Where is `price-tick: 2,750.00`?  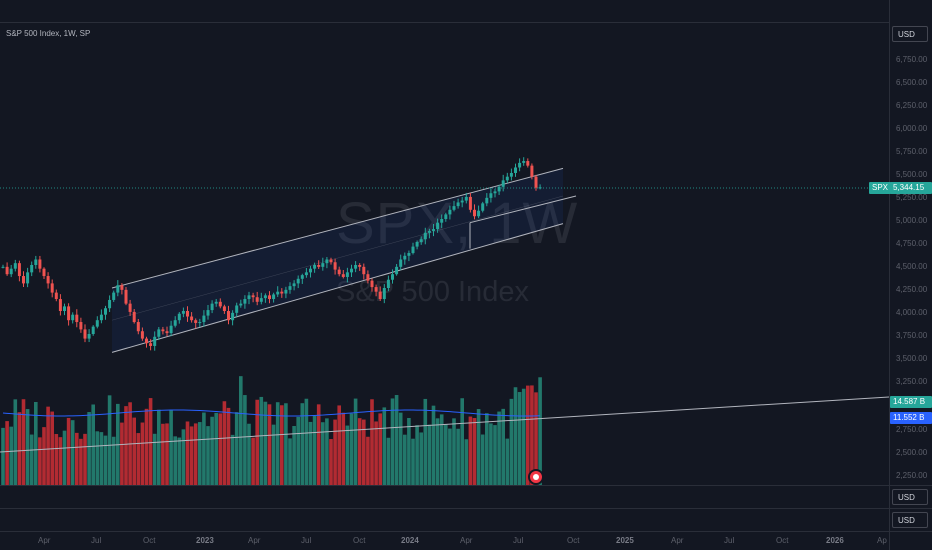 price-tick: 2,750.00 is located at coordinates (912, 429).